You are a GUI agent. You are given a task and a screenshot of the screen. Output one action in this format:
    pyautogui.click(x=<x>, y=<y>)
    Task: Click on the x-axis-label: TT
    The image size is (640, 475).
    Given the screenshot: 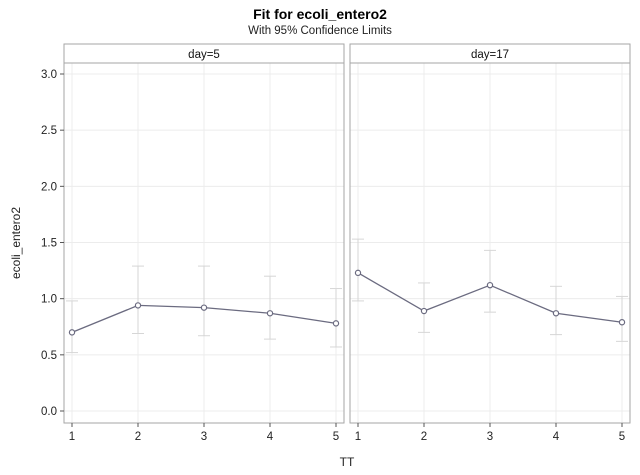 What is the action you would take?
    pyautogui.click(x=347, y=462)
    